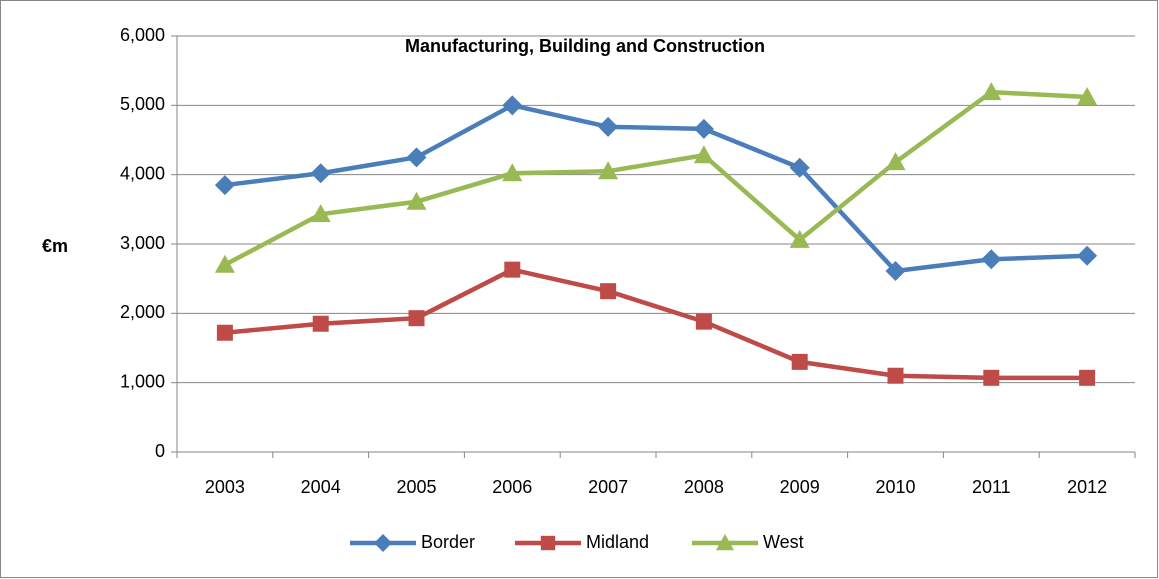 The image size is (1159, 579). Describe the element at coordinates (142, 104) in the screenshot. I see `y-tick-label: 5,000` at that location.